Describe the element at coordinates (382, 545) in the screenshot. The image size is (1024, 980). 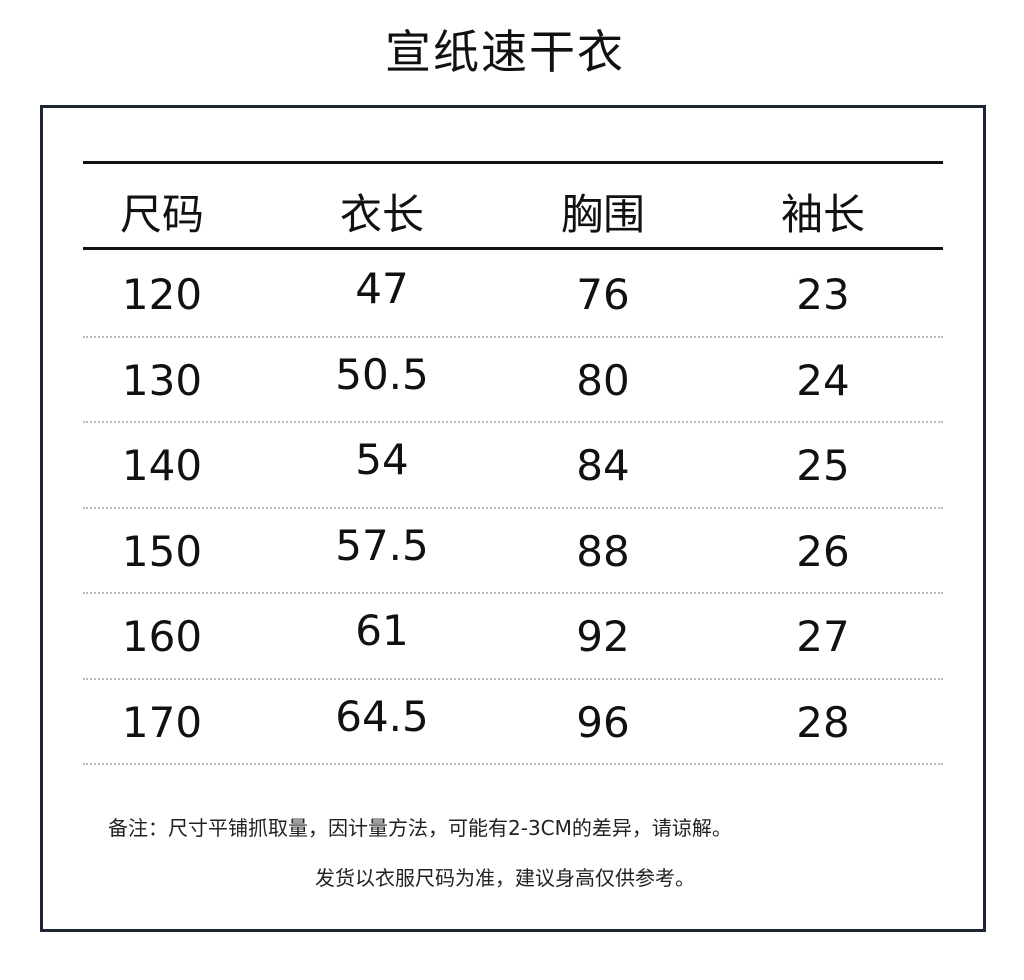
I see `cell-length: 57.5` at that location.